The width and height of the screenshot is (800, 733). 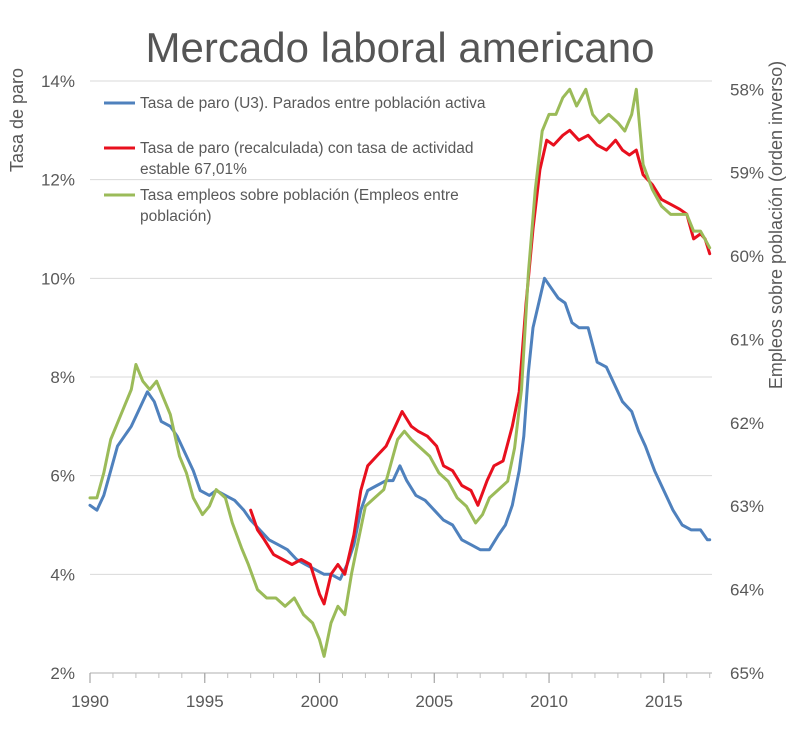 I want to click on y-axis-title: Tasa de paro, so click(x=17, y=120).